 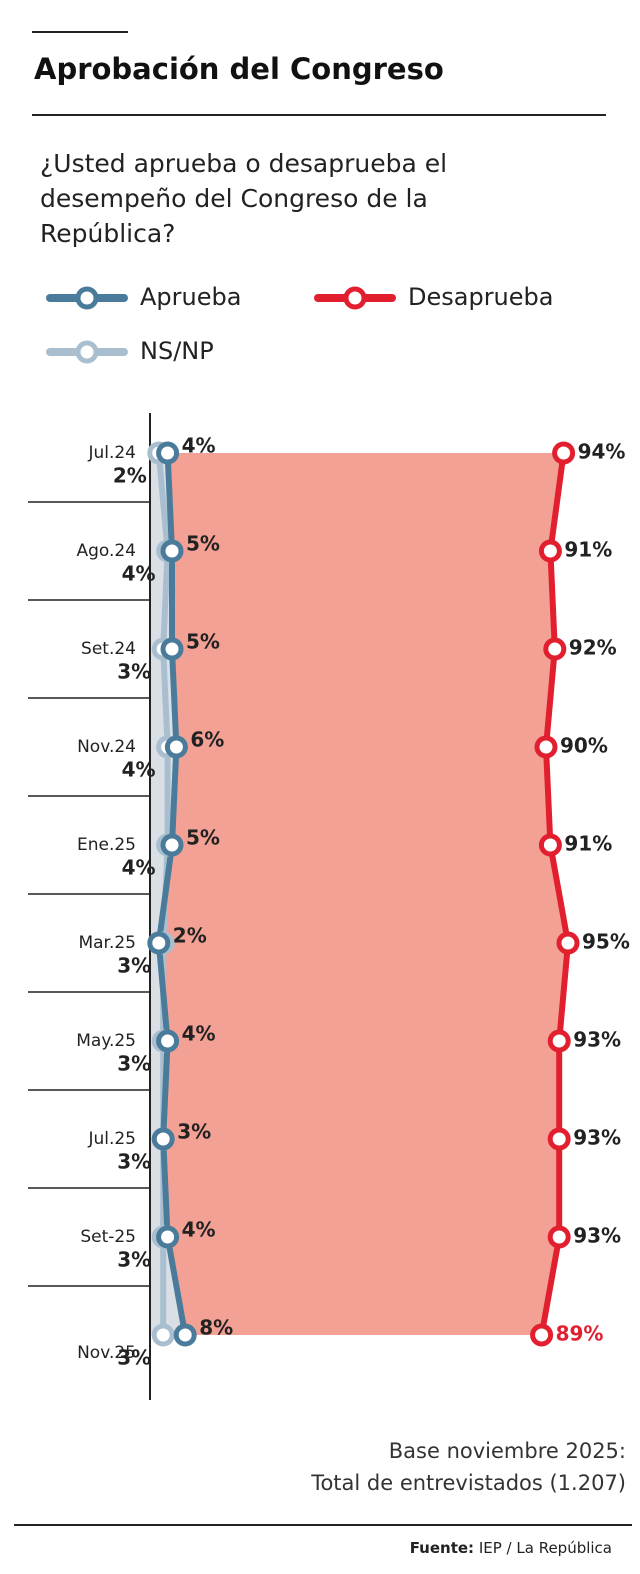 What do you see at coordinates (507, 1451) in the screenshot?
I see `note: Base noviembre 2025:` at bounding box center [507, 1451].